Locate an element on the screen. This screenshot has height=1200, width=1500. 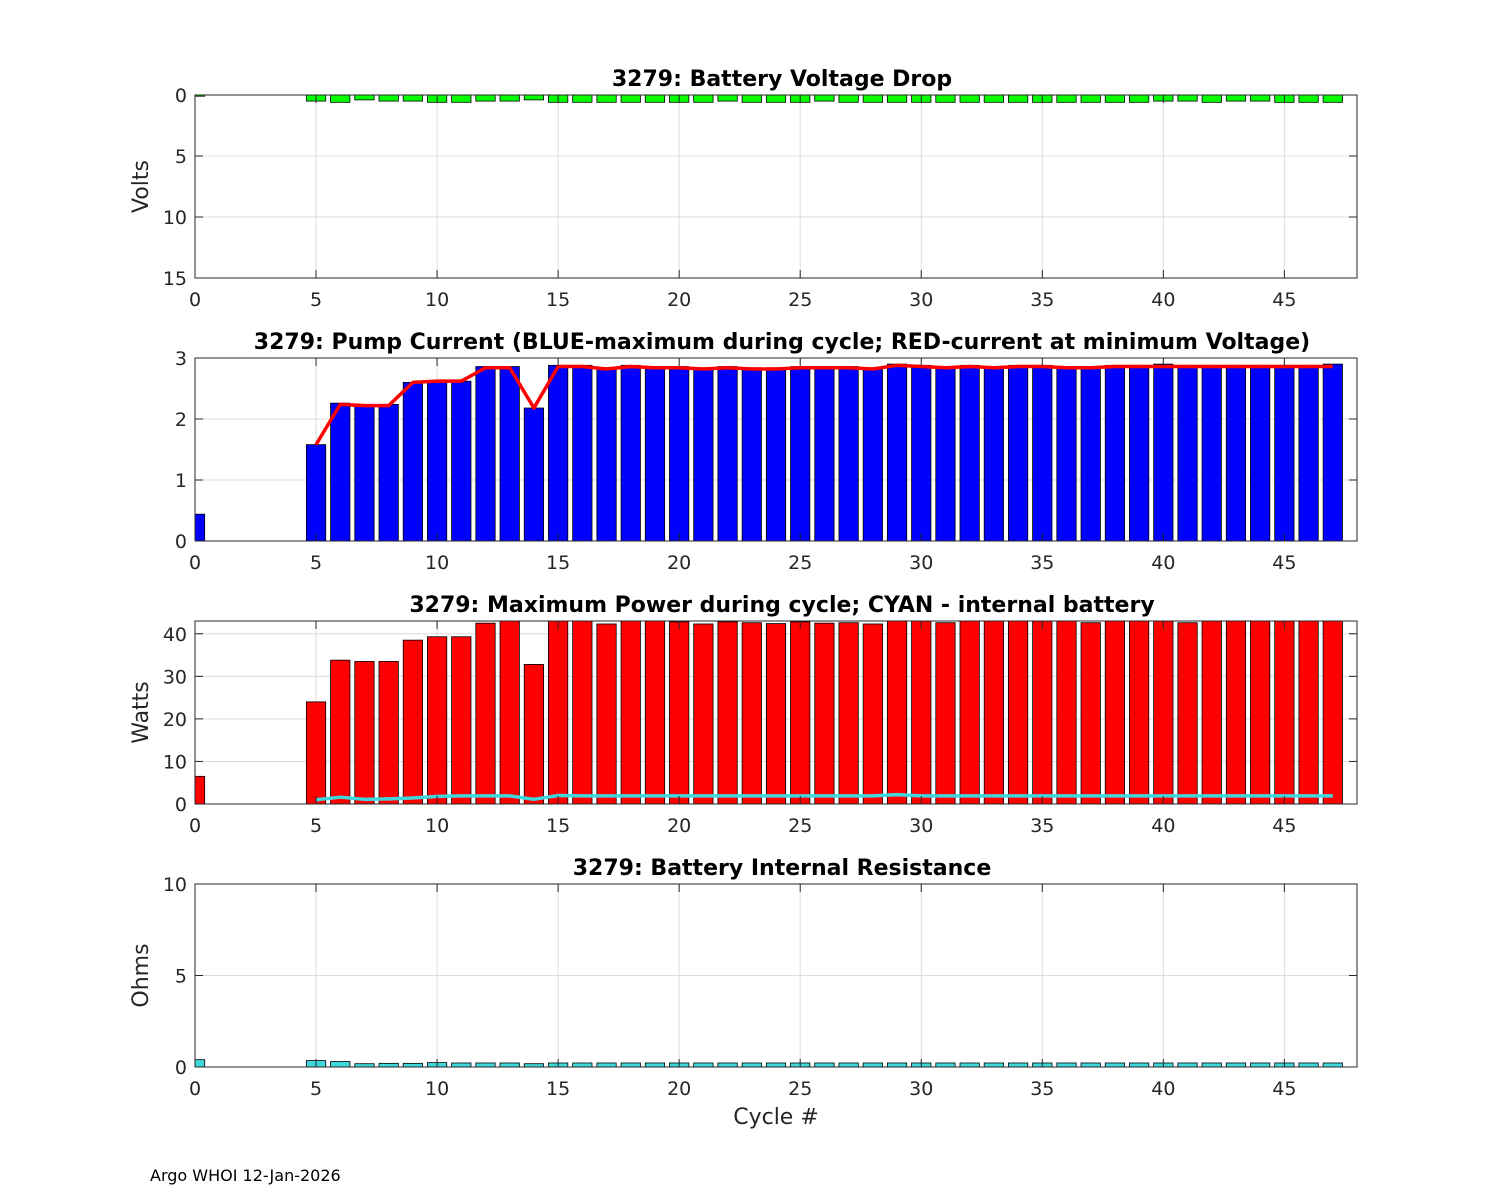
x-tick-label: 0 is located at coordinates (195, 826).